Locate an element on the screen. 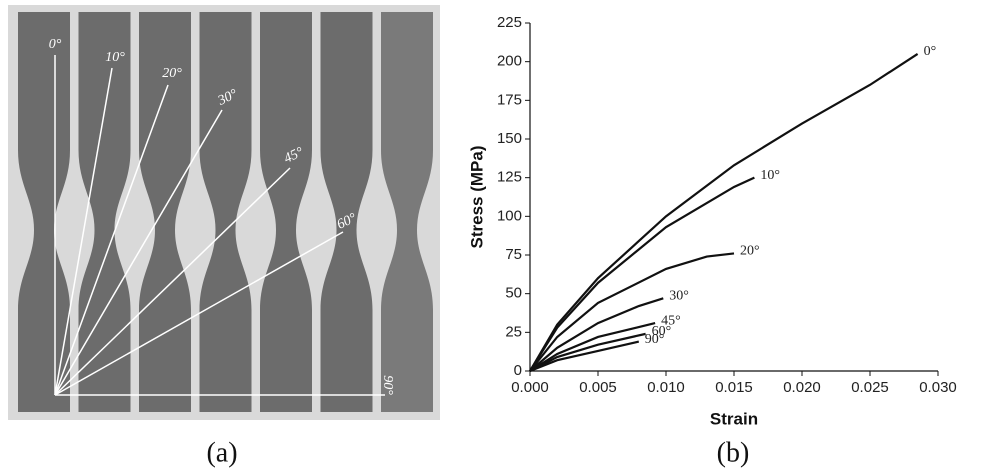 The height and width of the screenshot is (475, 983). x-tick-label: 0.005 is located at coordinates (598, 387).